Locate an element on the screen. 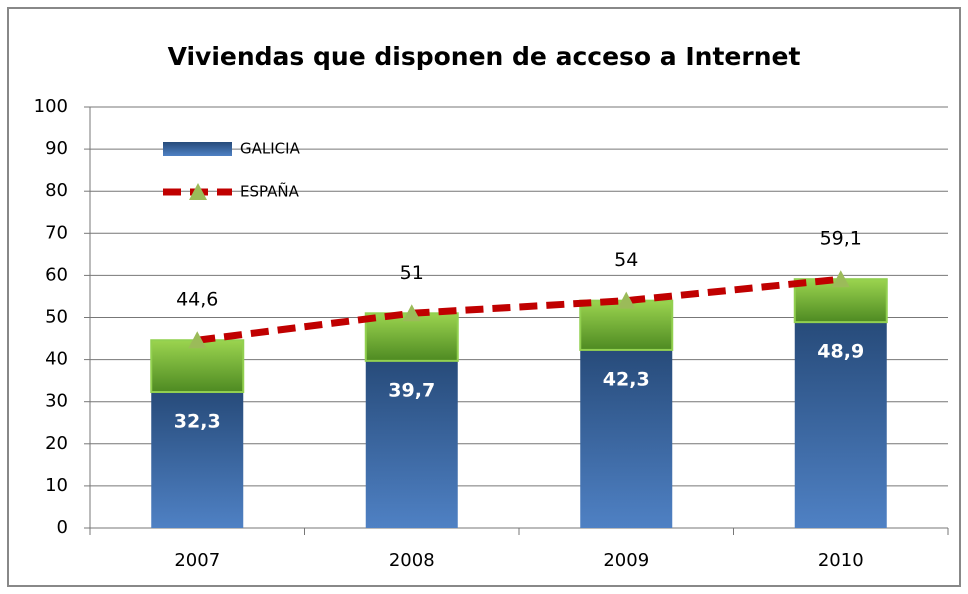  y-tick-label: 90 is located at coordinates (56, 148).